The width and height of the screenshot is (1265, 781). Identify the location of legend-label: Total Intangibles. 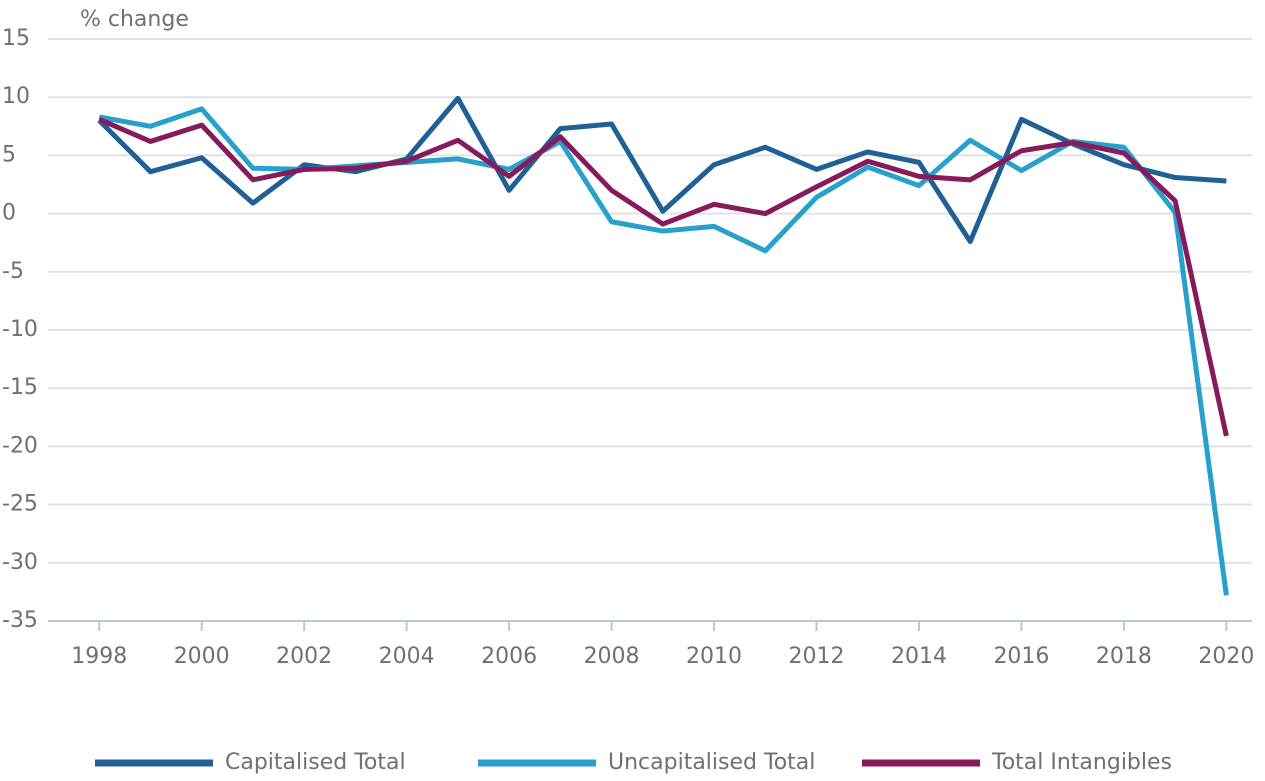
(1081, 762).